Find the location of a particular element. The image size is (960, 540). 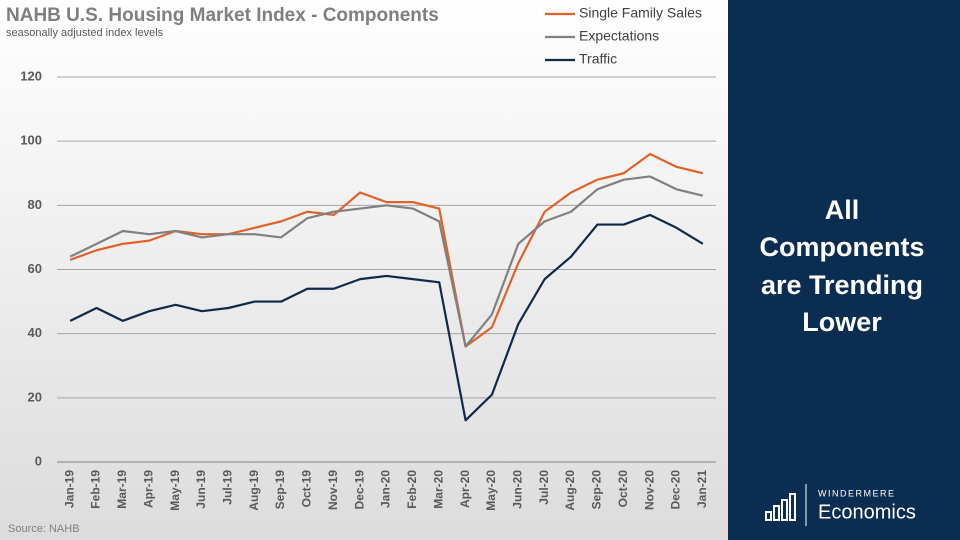

y-tick-label: 120 is located at coordinates (31, 75).